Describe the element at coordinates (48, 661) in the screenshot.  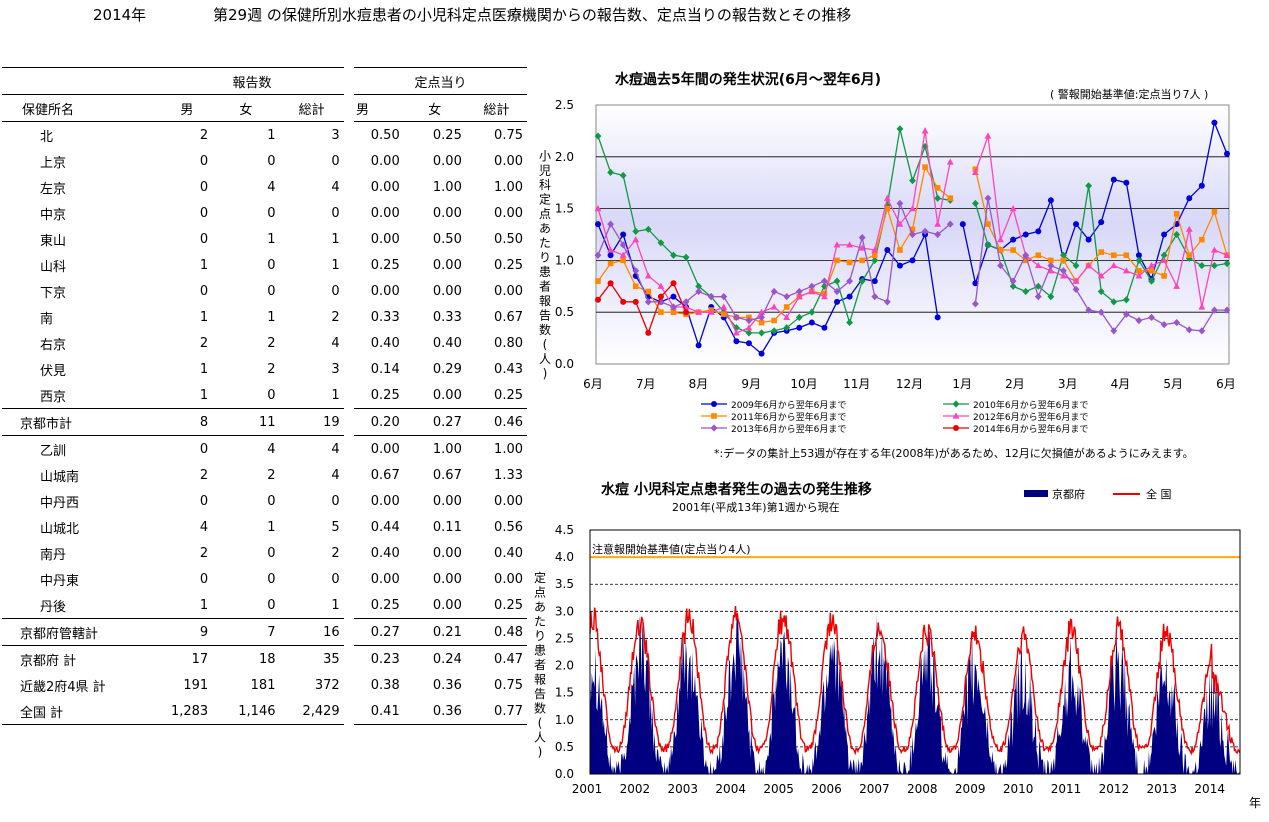
I see `cell-name: 京都府 計` at that location.